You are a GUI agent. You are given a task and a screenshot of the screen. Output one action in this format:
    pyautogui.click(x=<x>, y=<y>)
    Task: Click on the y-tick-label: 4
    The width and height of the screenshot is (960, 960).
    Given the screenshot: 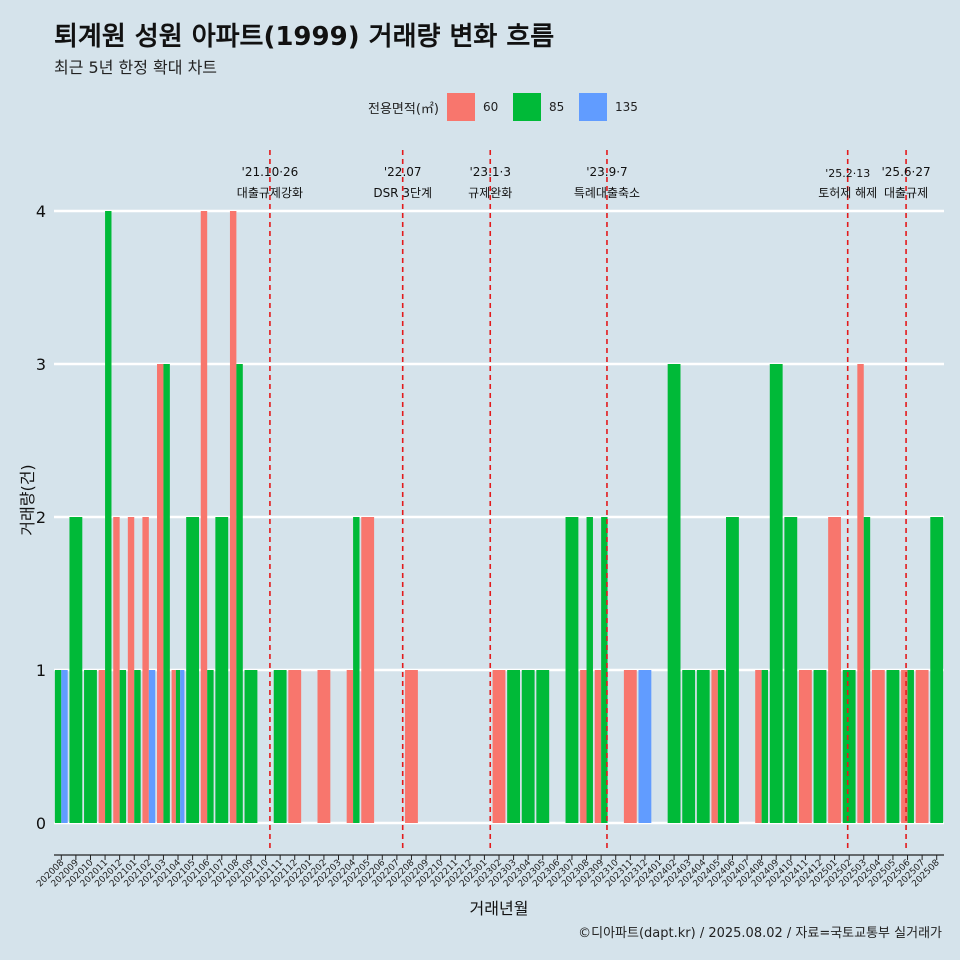 What is the action you would take?
    pyautogui.click(x=41, y=211)
    